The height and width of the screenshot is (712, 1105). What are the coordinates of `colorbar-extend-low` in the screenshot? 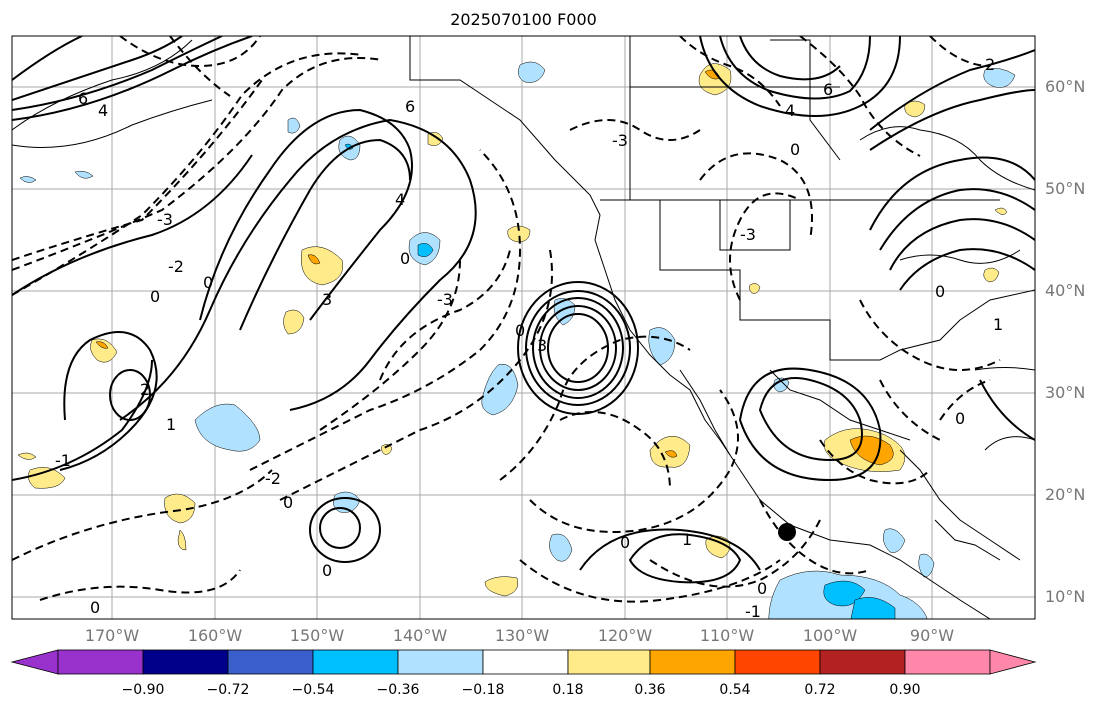 It's located at (34, 662).